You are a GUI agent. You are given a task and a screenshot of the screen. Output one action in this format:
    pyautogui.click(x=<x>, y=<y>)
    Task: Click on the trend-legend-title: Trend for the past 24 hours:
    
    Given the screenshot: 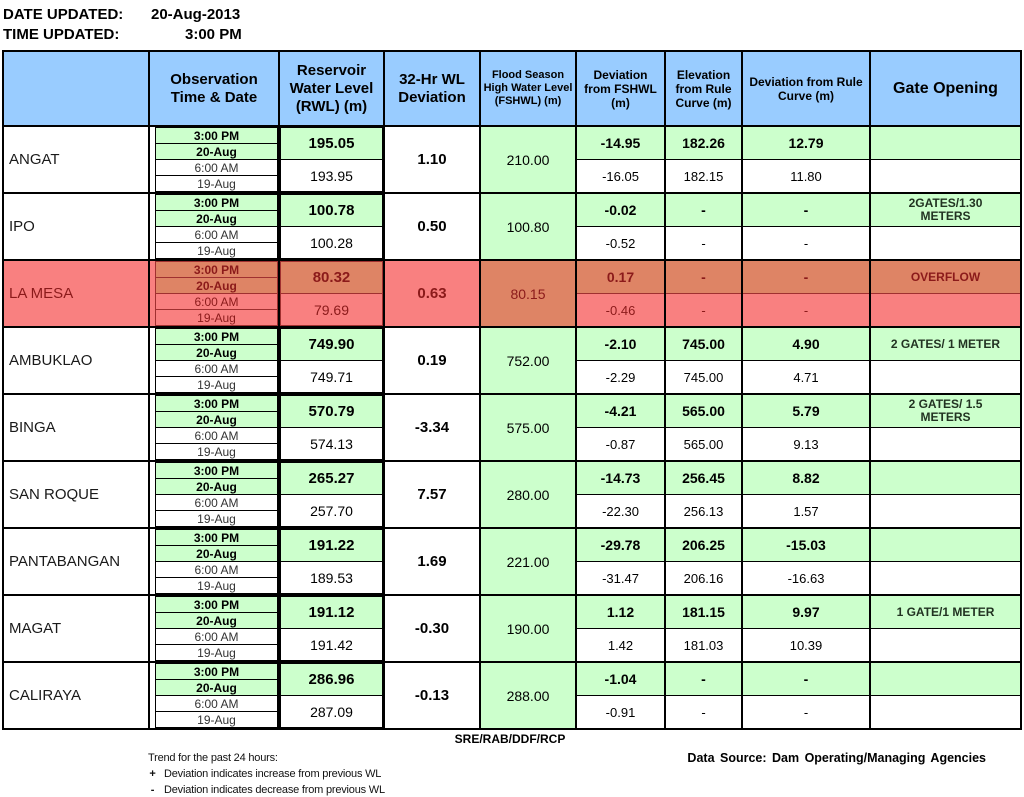 What is the action you would take?
    pyautogui.click(x=213, y=758)
    